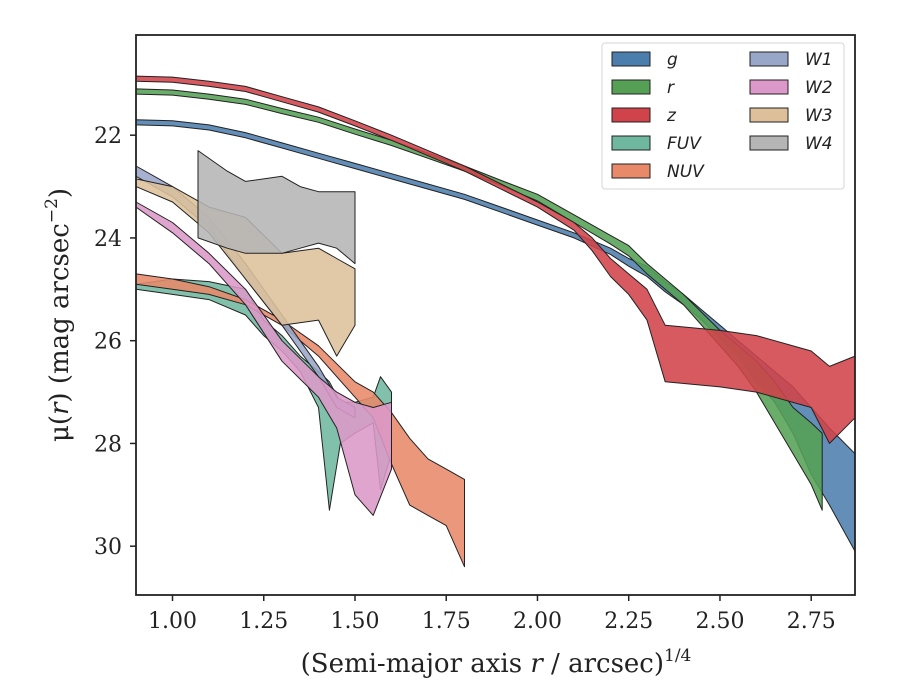  What do you see at coordinates (819, 88) in the screenshot?
I see `legend-label-w2: W2` at bounding box center [819, 88].